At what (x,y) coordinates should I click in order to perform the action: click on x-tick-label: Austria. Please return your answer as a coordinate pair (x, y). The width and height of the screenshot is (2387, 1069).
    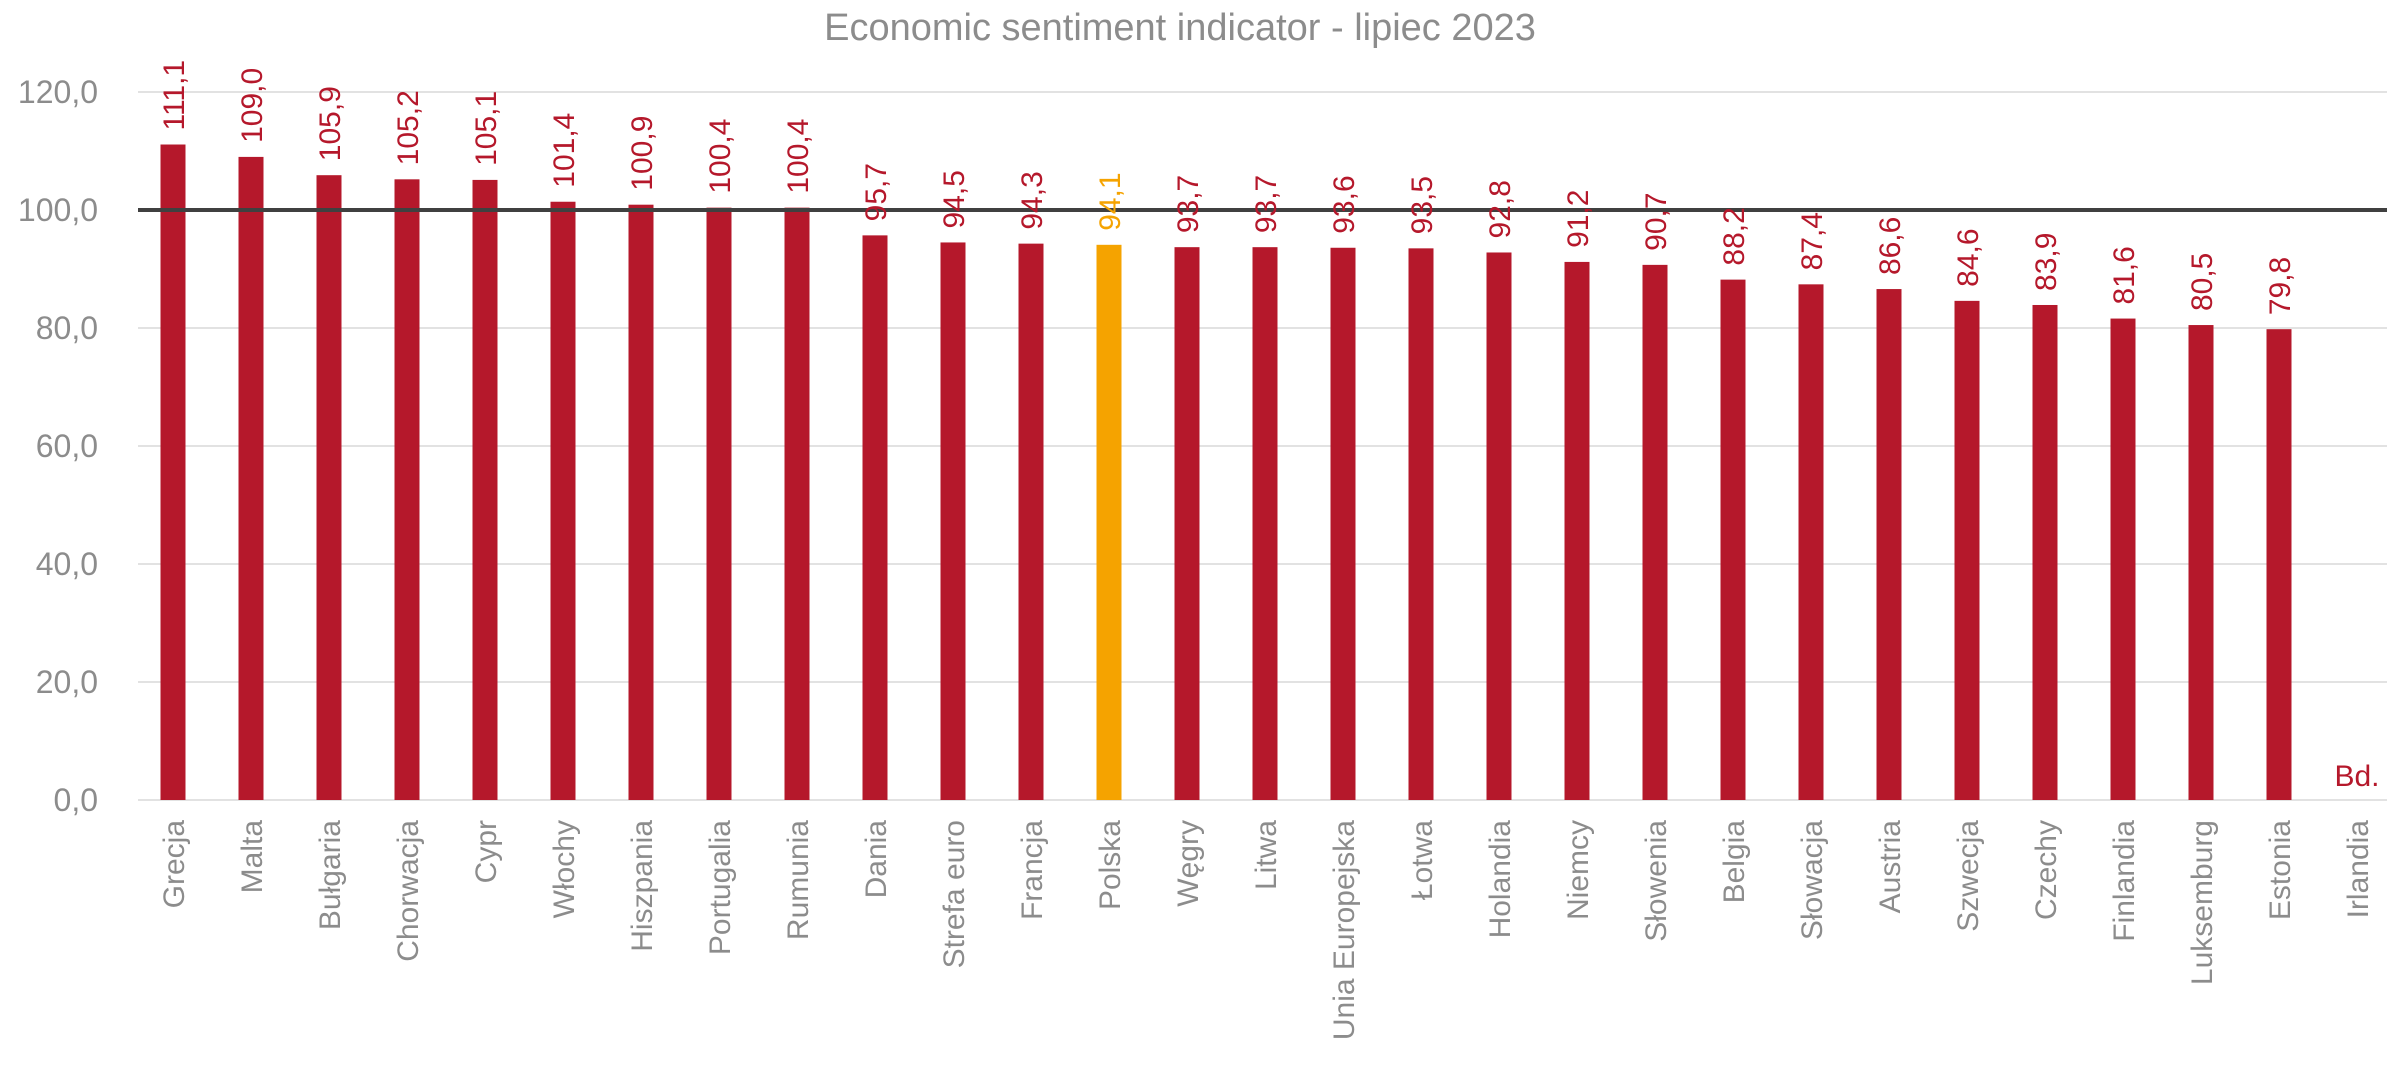
    Looking at the image, I should click on (1890, 867).